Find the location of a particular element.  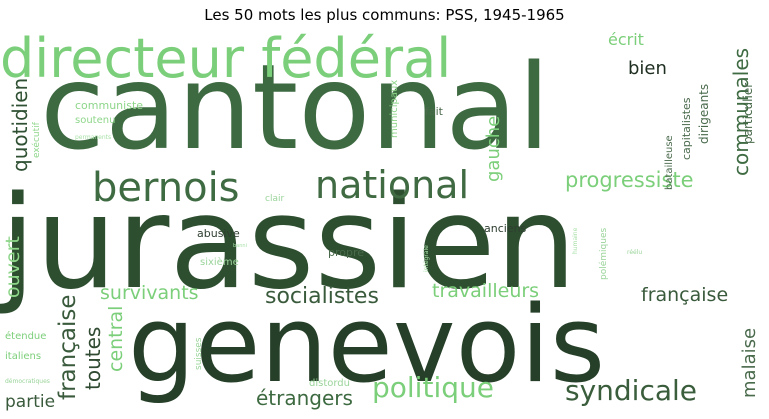

word-bernois: bernois is located at coordinates (166, 188).